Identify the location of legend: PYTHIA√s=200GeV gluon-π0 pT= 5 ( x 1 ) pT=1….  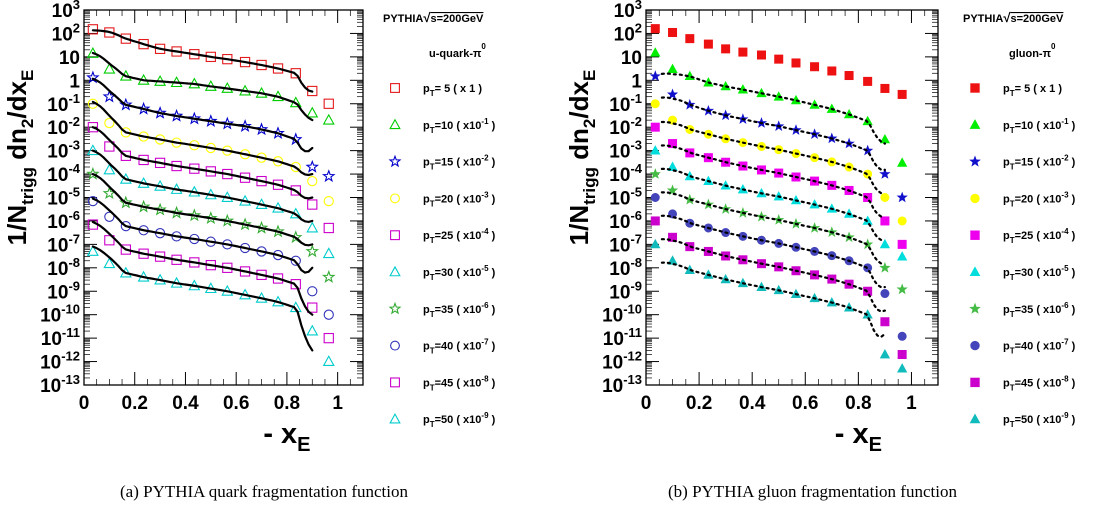
(1019, 219).